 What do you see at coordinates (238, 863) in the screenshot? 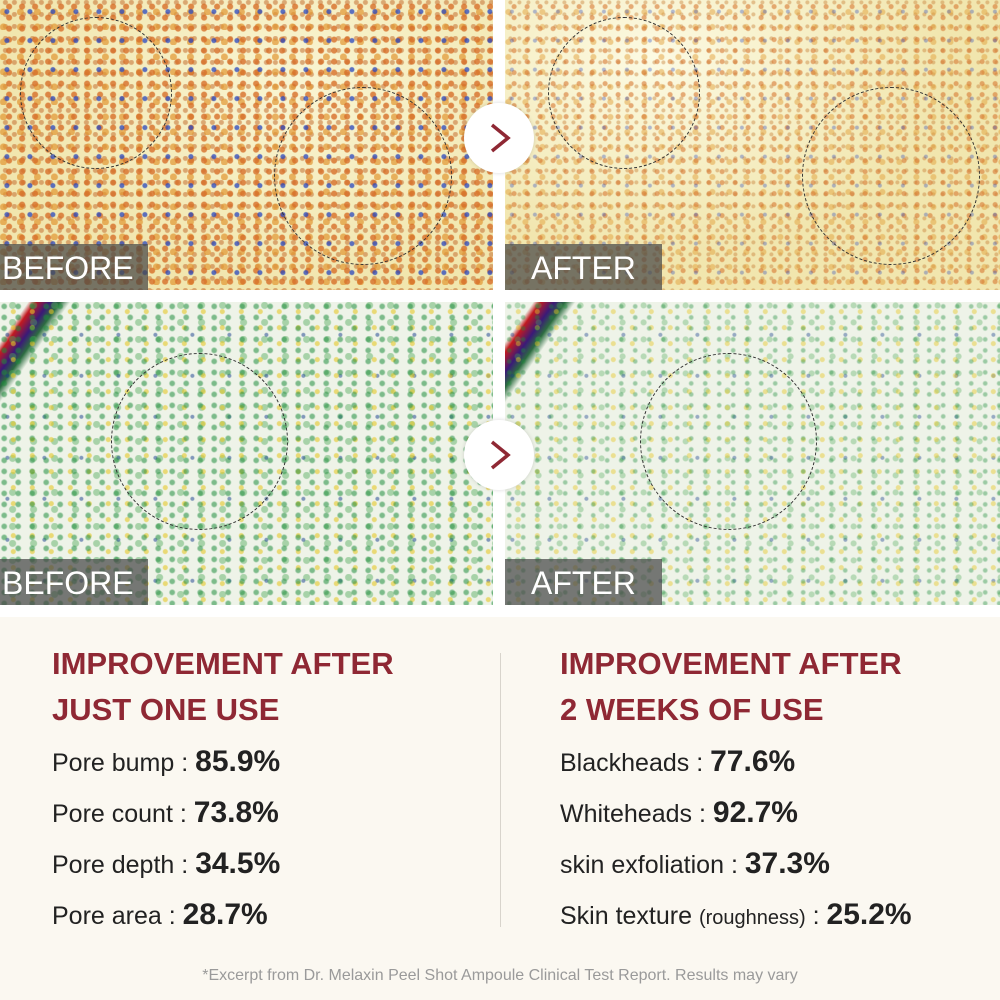
I see `item-value: 34.5%` at bounding box center [238, 863].